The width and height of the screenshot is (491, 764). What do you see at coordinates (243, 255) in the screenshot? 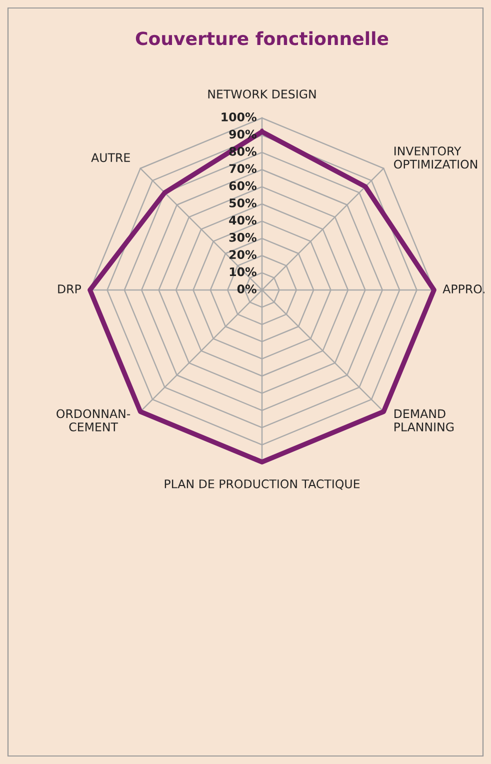
I see `y-tick-label: 20%` at bounding box center [243, 255].